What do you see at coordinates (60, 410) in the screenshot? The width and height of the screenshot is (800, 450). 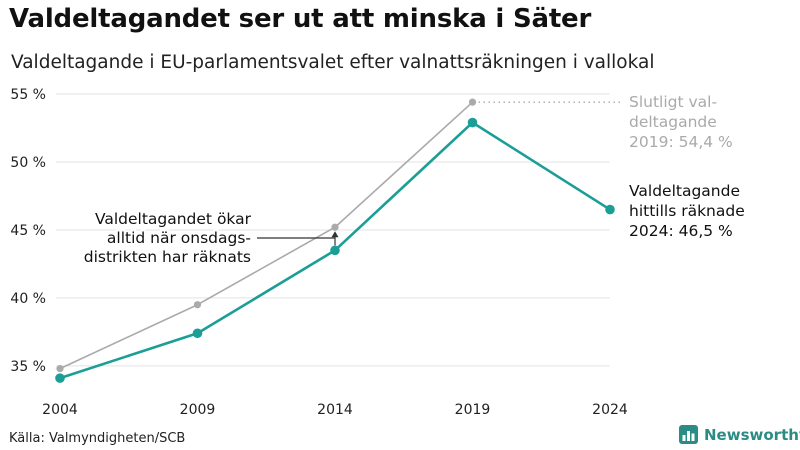 I see `x-tick-label: 2004` at bounding box center [60, 410].